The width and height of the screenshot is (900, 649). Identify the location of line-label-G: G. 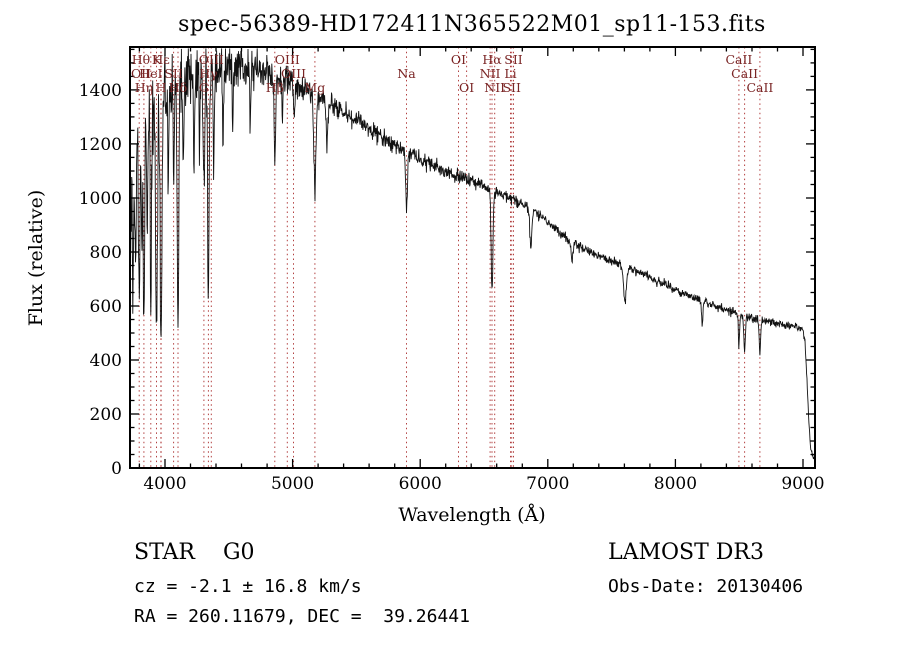
(204, 87).